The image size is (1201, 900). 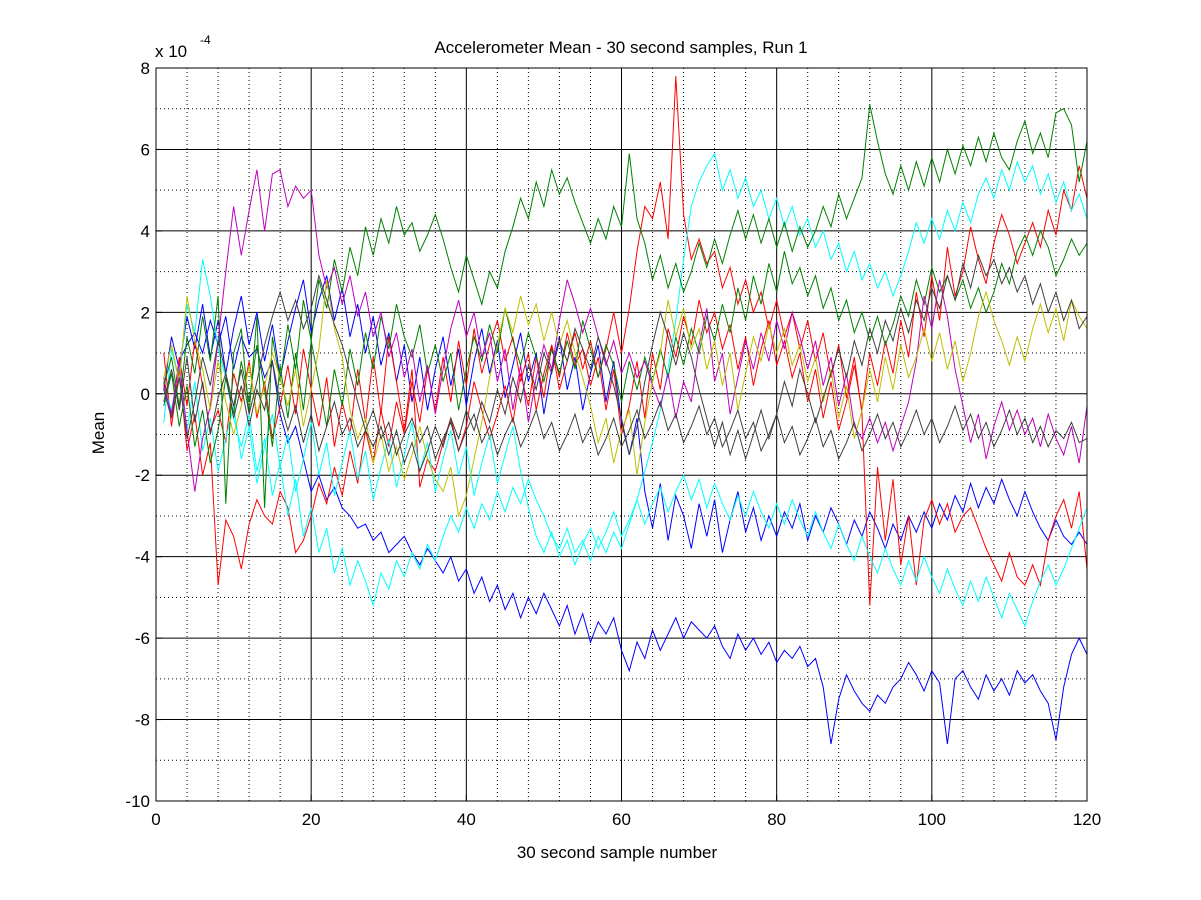 What do you see at coordinates (617, 852) in the screenshot?
I see `x-axis-label: 30 second sample number` at bounding box center [617, 852].